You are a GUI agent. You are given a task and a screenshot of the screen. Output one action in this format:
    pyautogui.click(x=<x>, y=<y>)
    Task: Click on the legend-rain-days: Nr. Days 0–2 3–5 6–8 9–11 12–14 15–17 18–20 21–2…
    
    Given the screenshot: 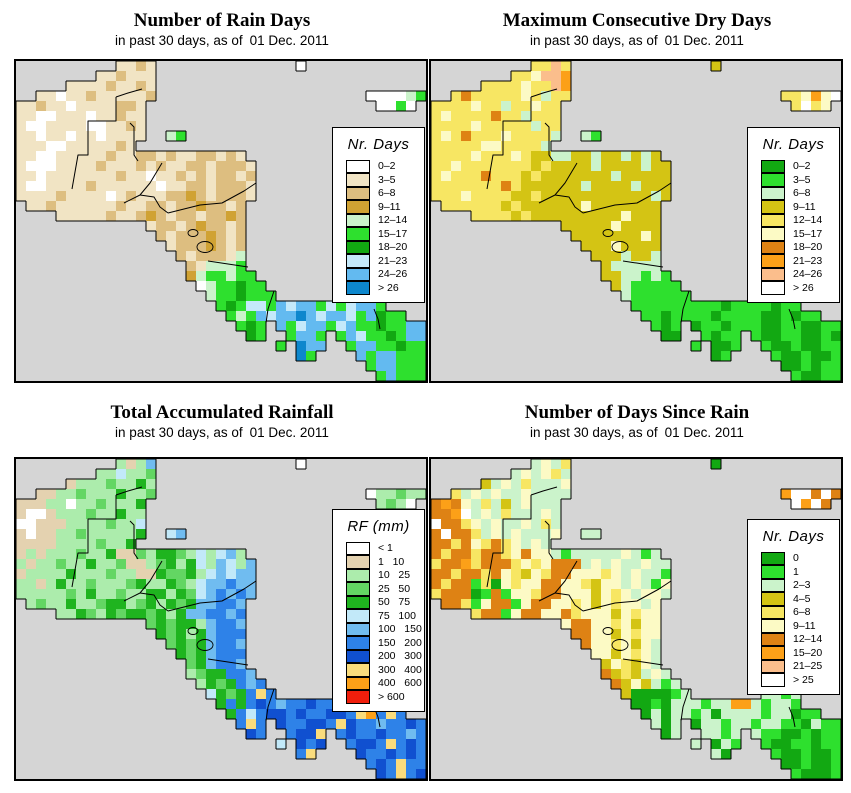 What is the action you would take?
    pyautogui.click(x=378, y=215)
    